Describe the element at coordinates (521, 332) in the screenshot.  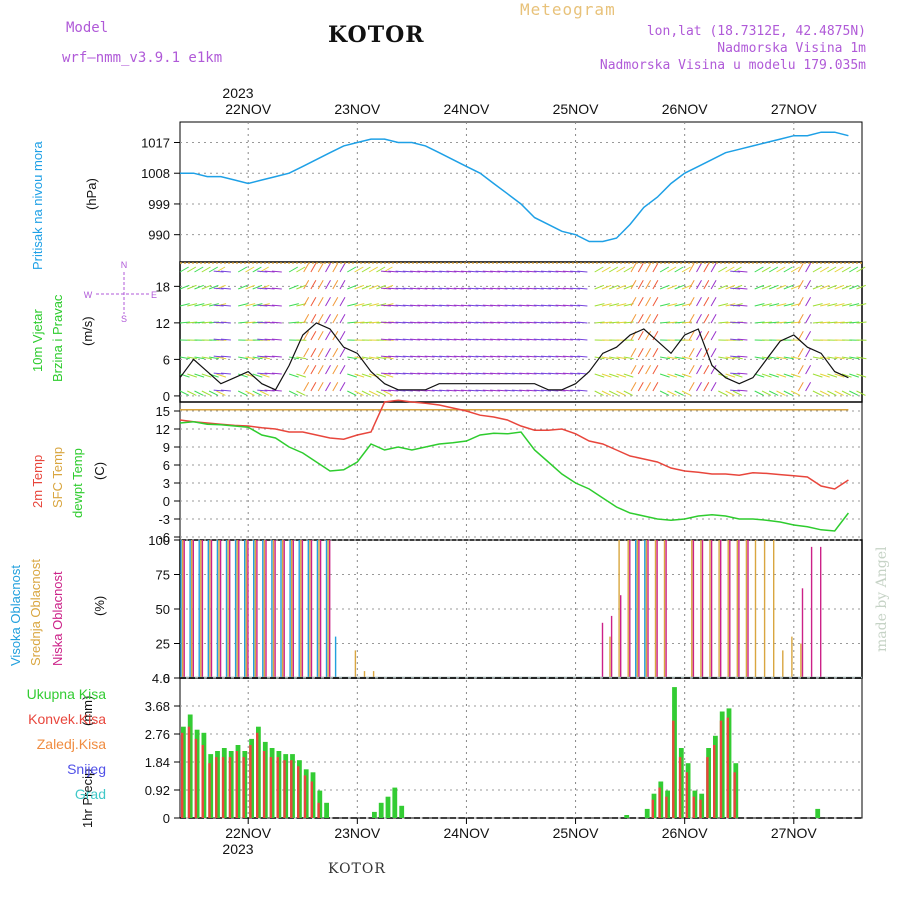
I see `wind-panel` at that location.